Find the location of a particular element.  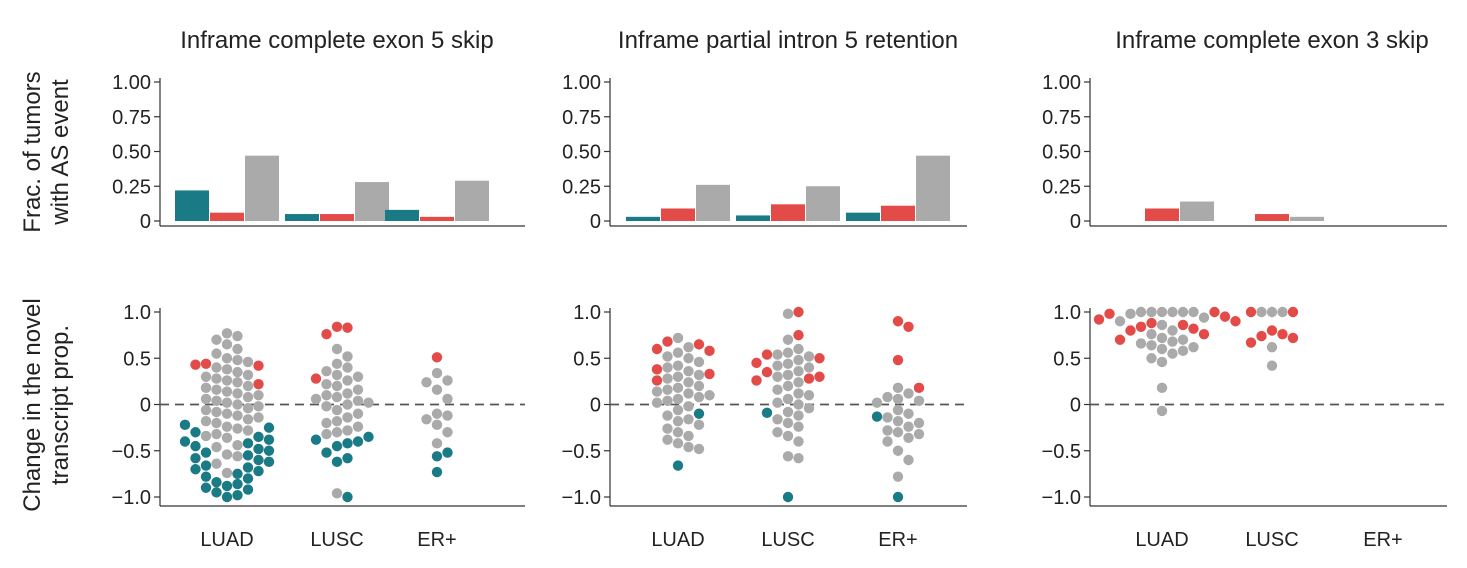

bar-gray-erplus is located at coordinates (933, 188).